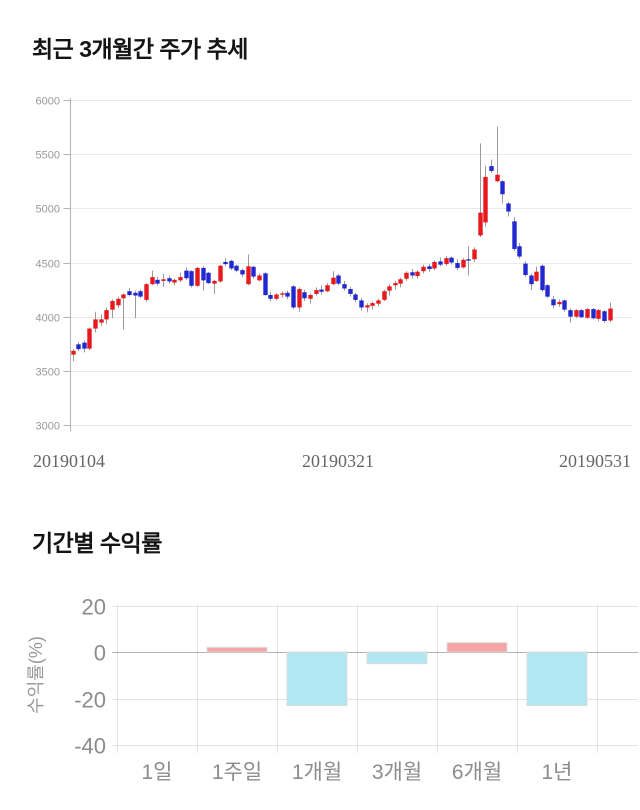 This screenshot has width=640, height=810. Describe the element at coordinates (94, 607) in the screenshot. I see `returns-y-tick-label: 20` at that location.